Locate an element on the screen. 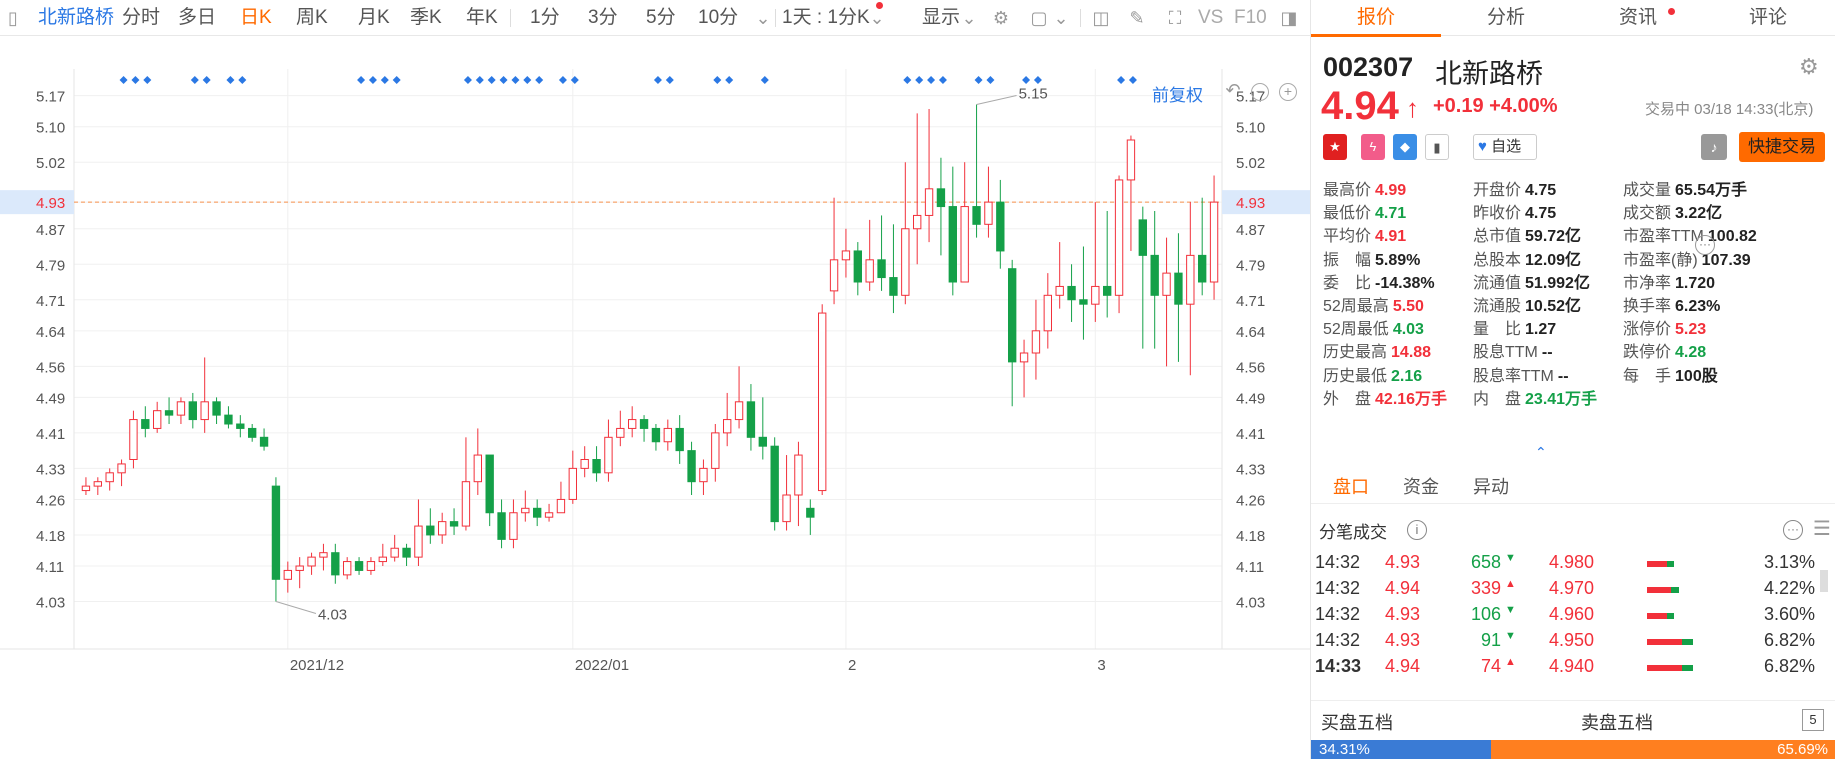  tick-price: 4.93 is located at coordinates (1403, 614).